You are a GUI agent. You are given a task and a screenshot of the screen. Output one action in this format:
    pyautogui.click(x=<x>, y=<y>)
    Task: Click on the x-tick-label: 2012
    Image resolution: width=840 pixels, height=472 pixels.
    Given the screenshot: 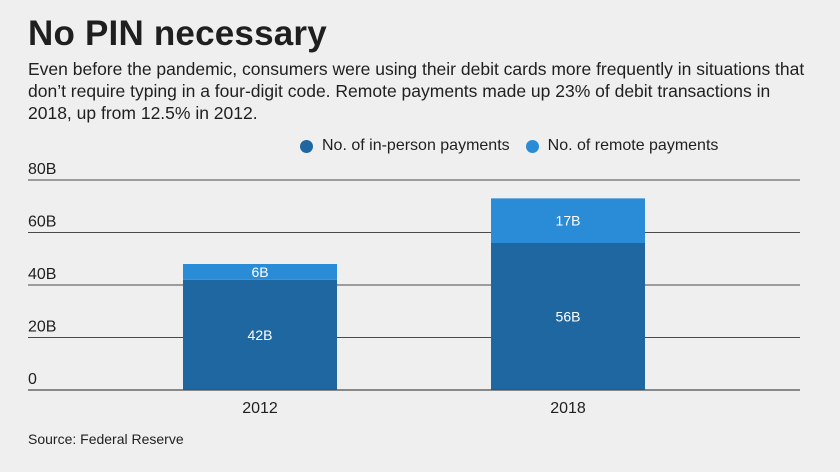 What is the action you would take?
    pyautogui.click(x=260, y=408)
    